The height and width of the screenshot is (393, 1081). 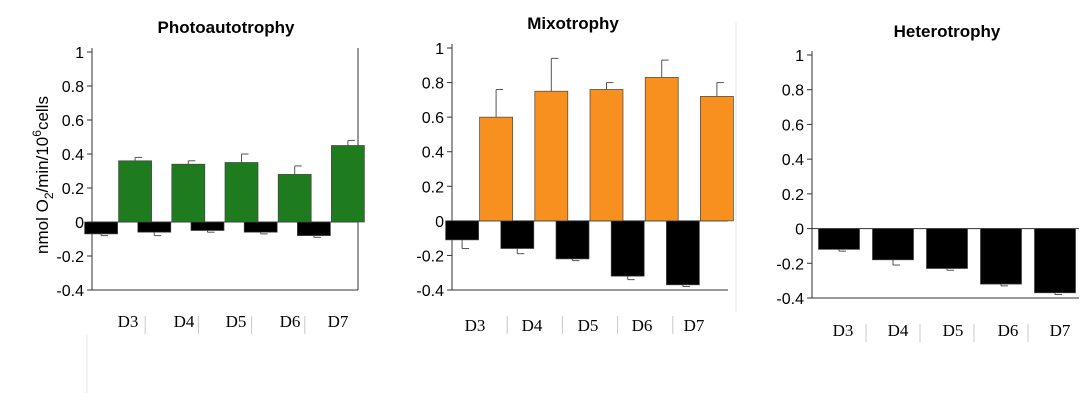 What do you see at coordinates (42, 113) in the screenshot?
I see `y-axis-label-suffix: cells` at bounding box center [42, 113].